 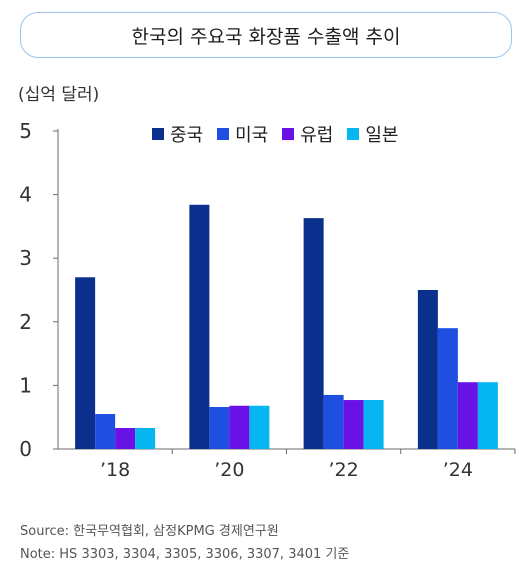 What do you see at coordinates (115, 470) in the screenshot?
I see `x-tick-label: ’18` at bounding box center [115, 470].